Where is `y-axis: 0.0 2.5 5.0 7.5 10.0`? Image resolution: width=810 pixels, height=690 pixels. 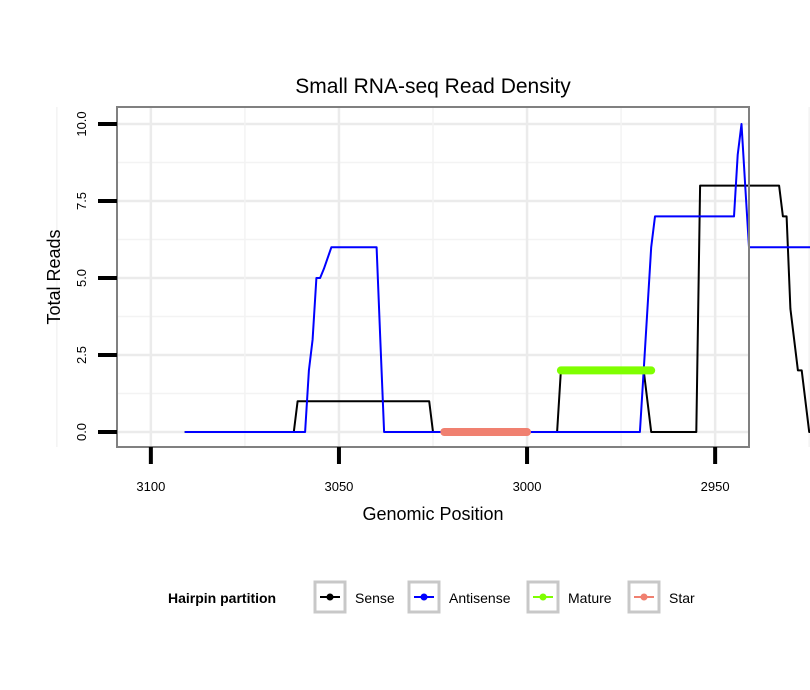
y-axis: 0.0 2.5 5.0 7.5 10.0 is located at coordinates (95, 276).